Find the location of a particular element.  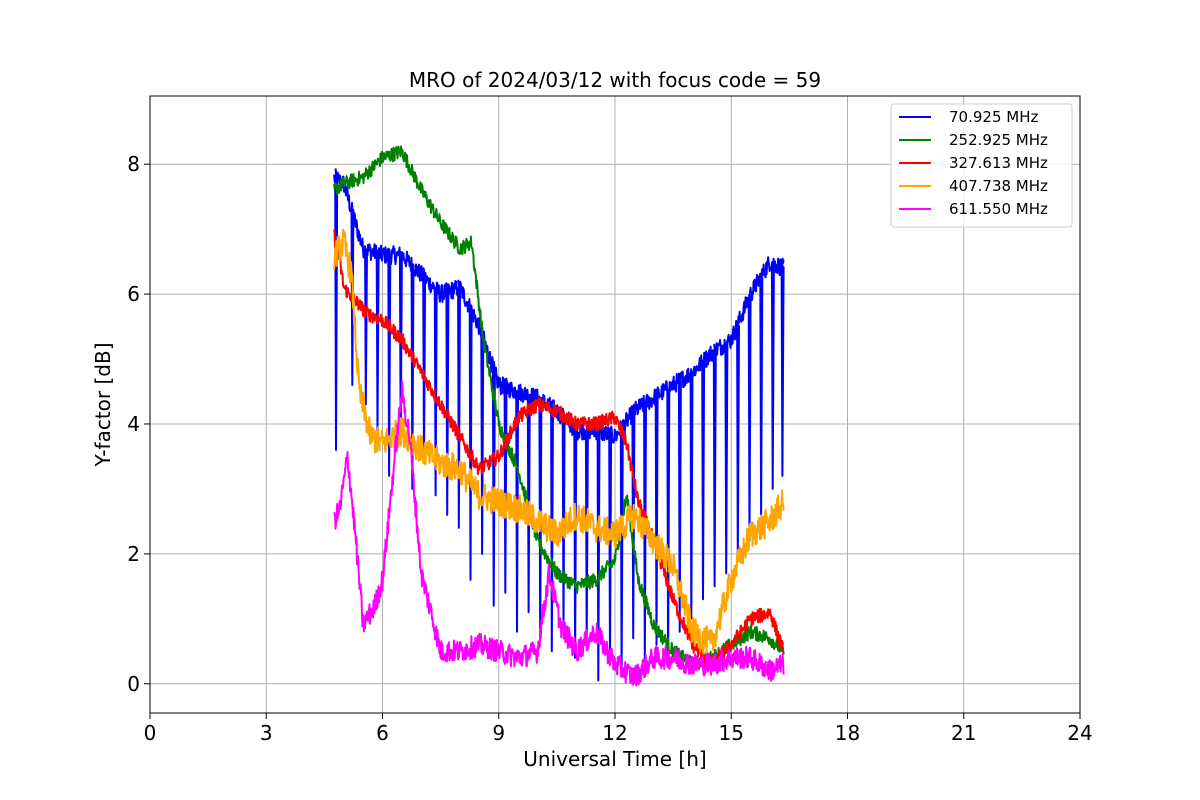

x-tick-label: 24 is located at coordinates (1079, 733).